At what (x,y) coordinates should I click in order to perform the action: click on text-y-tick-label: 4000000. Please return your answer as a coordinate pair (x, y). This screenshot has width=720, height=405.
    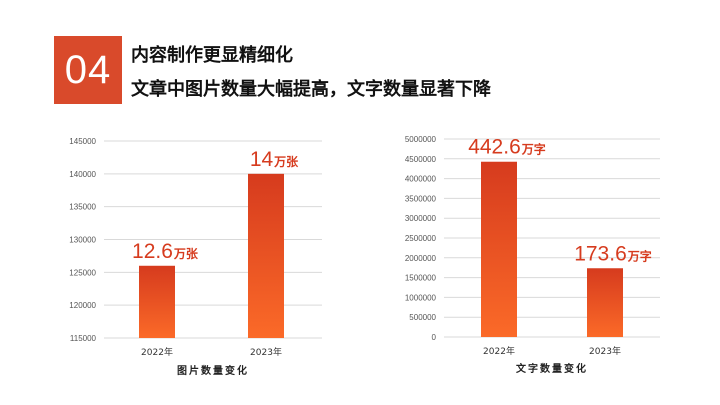
    Looking at the image, I should click on (421, 179).